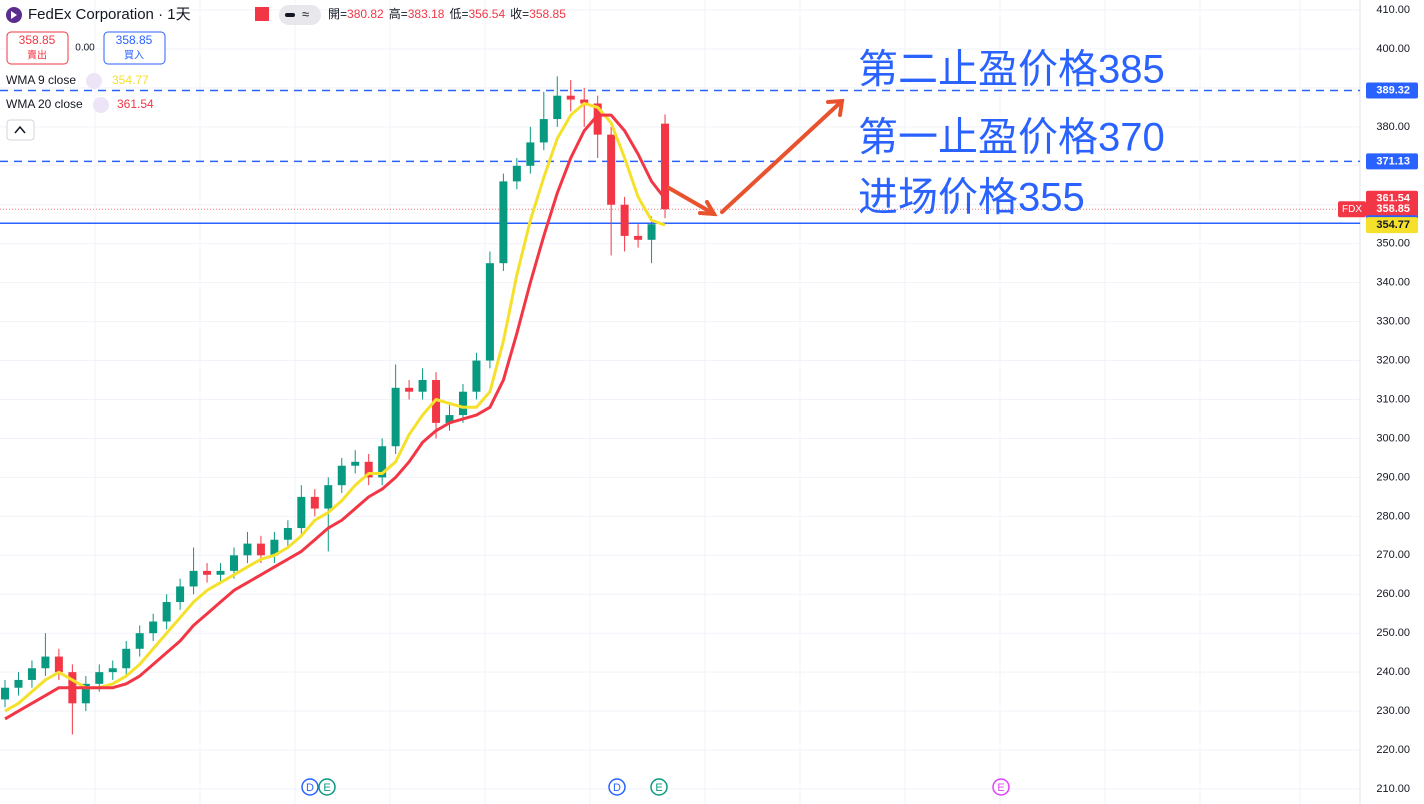 This screenshot has width=1424, height=804. I want to click on sell-button, so click(37, 48).